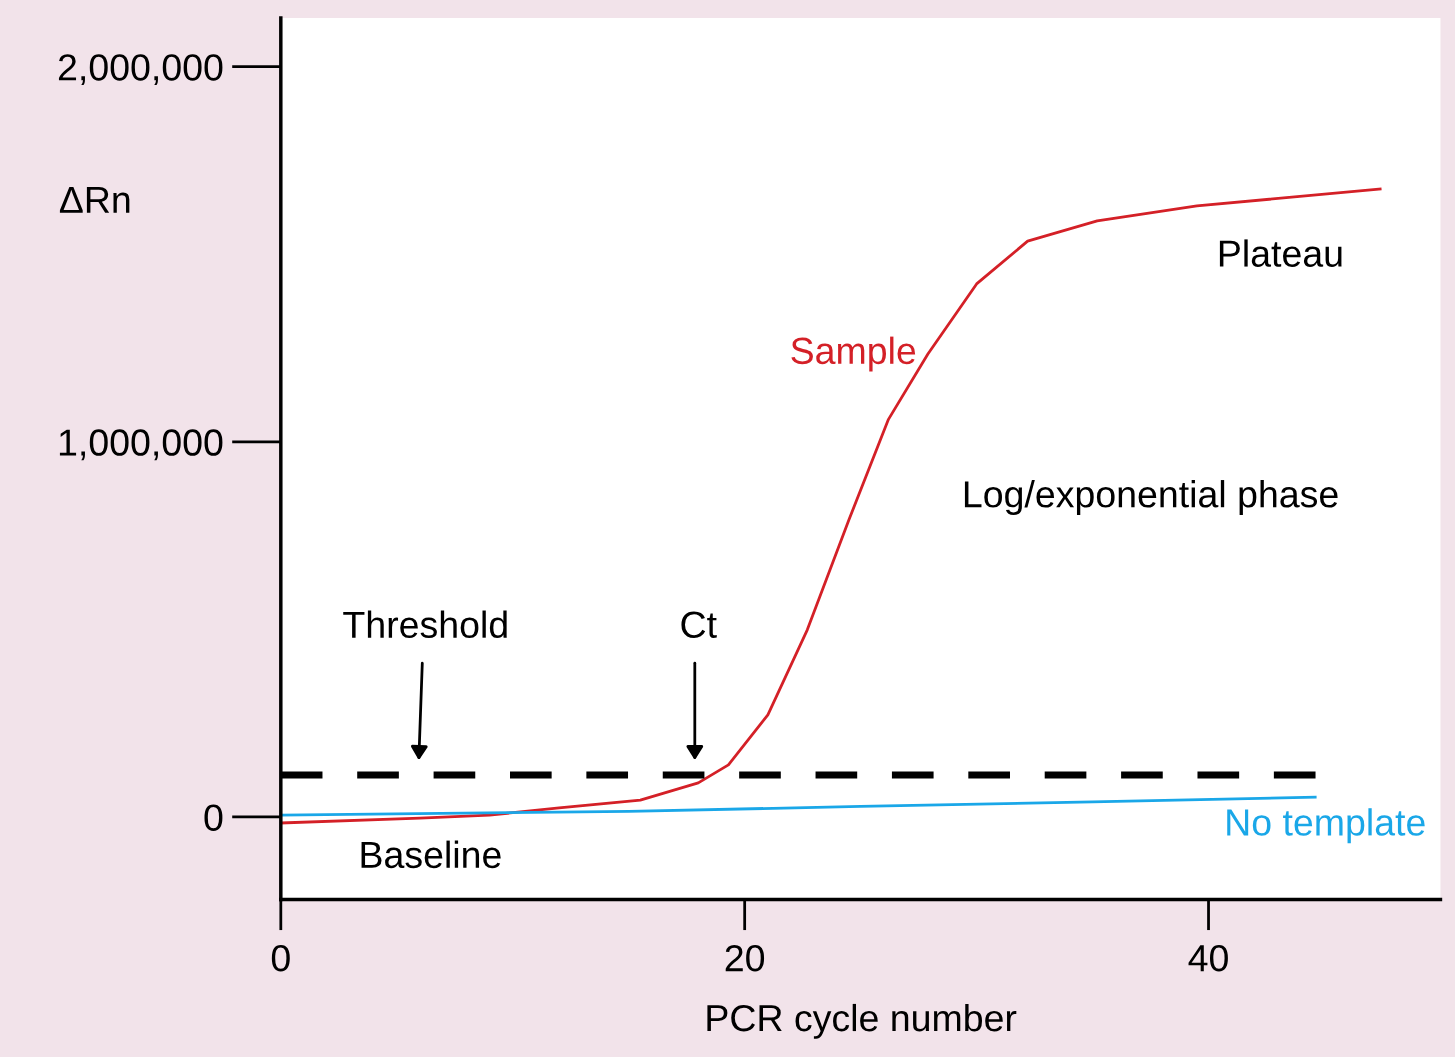 The width and height of the screenshot is (1455, 1057). What do you see at coordinates (431, 854) in the screenshot?
I see `annotation: Baseline` at bounding box center [431, 854].